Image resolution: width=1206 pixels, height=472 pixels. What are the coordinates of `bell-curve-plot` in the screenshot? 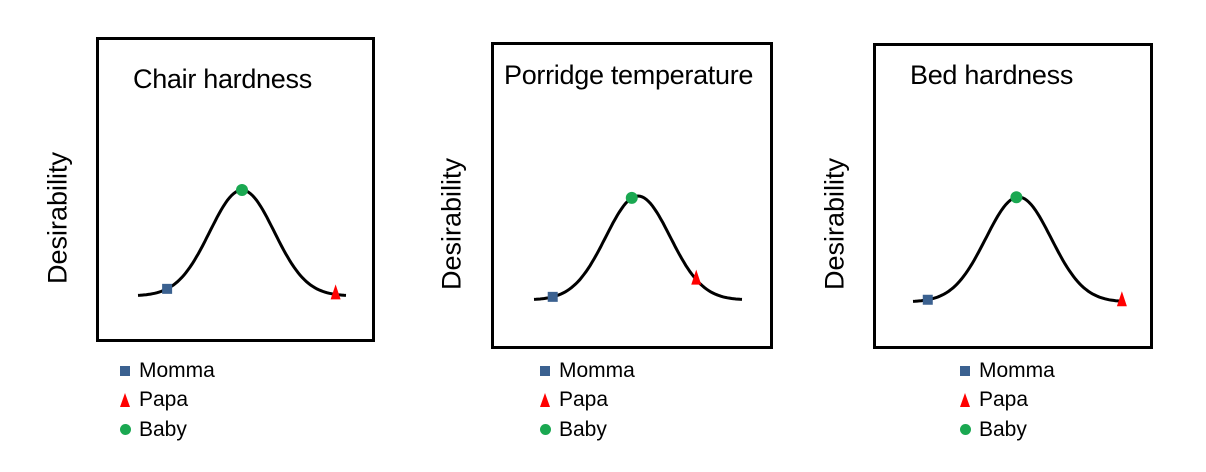 It's located at (242, 242).